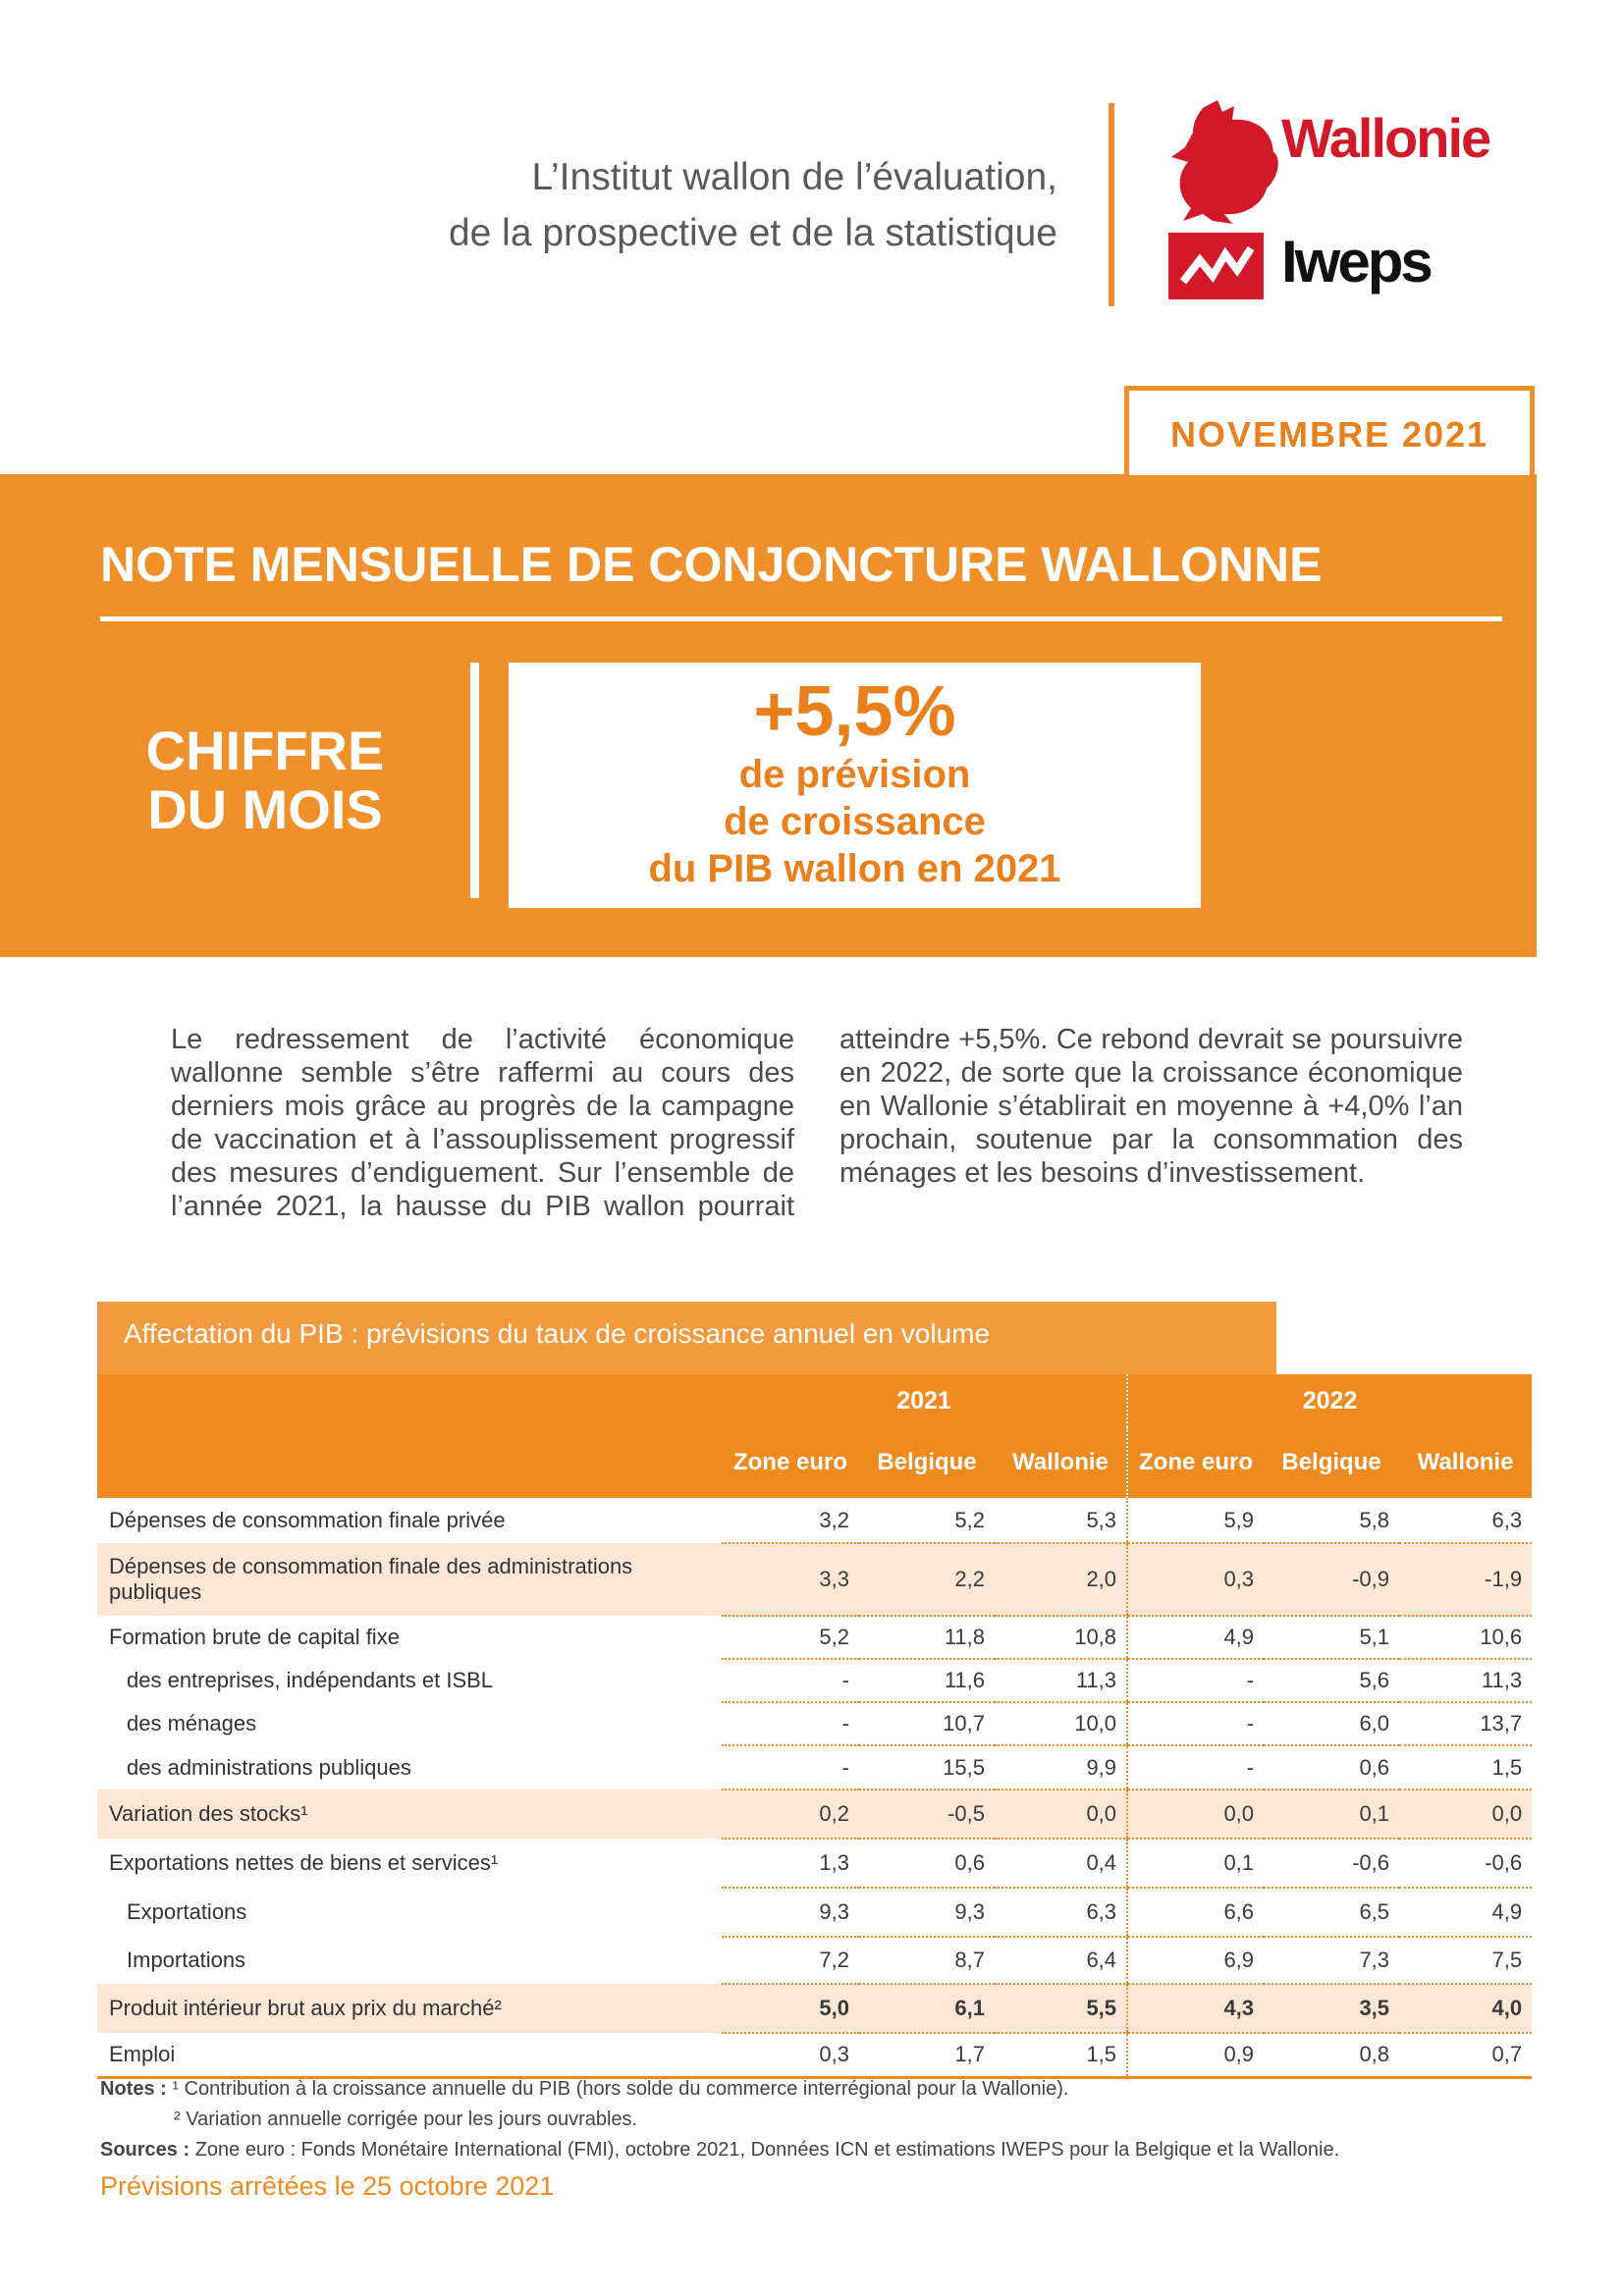 The height and width of the screenshot is (2296, 1624). What do you see at coordinates (474, 780) in the screenshot?
I see `figure-bar` at bounding box center [474, 780].